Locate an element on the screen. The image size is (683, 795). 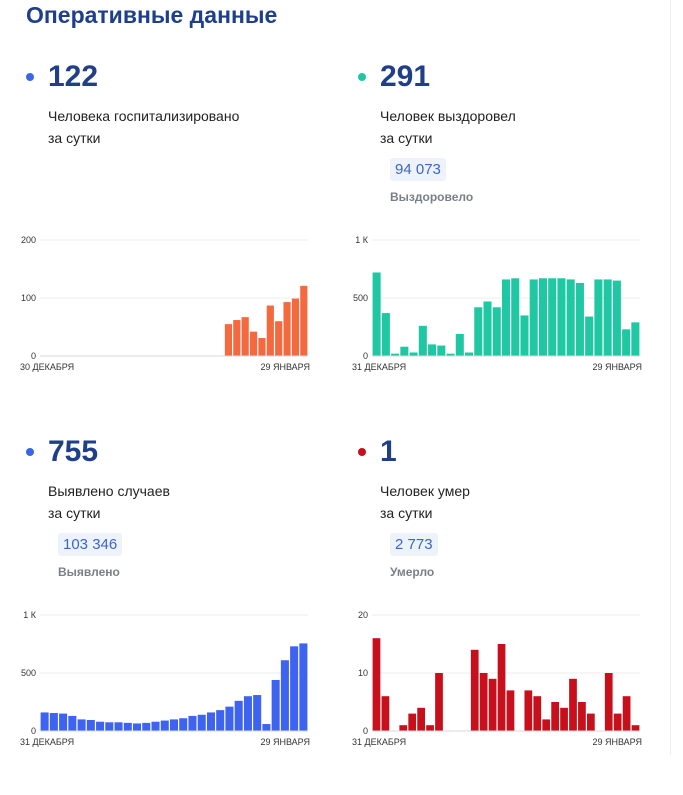
y-tick-label: 200 is located at coordinates (28, 240).